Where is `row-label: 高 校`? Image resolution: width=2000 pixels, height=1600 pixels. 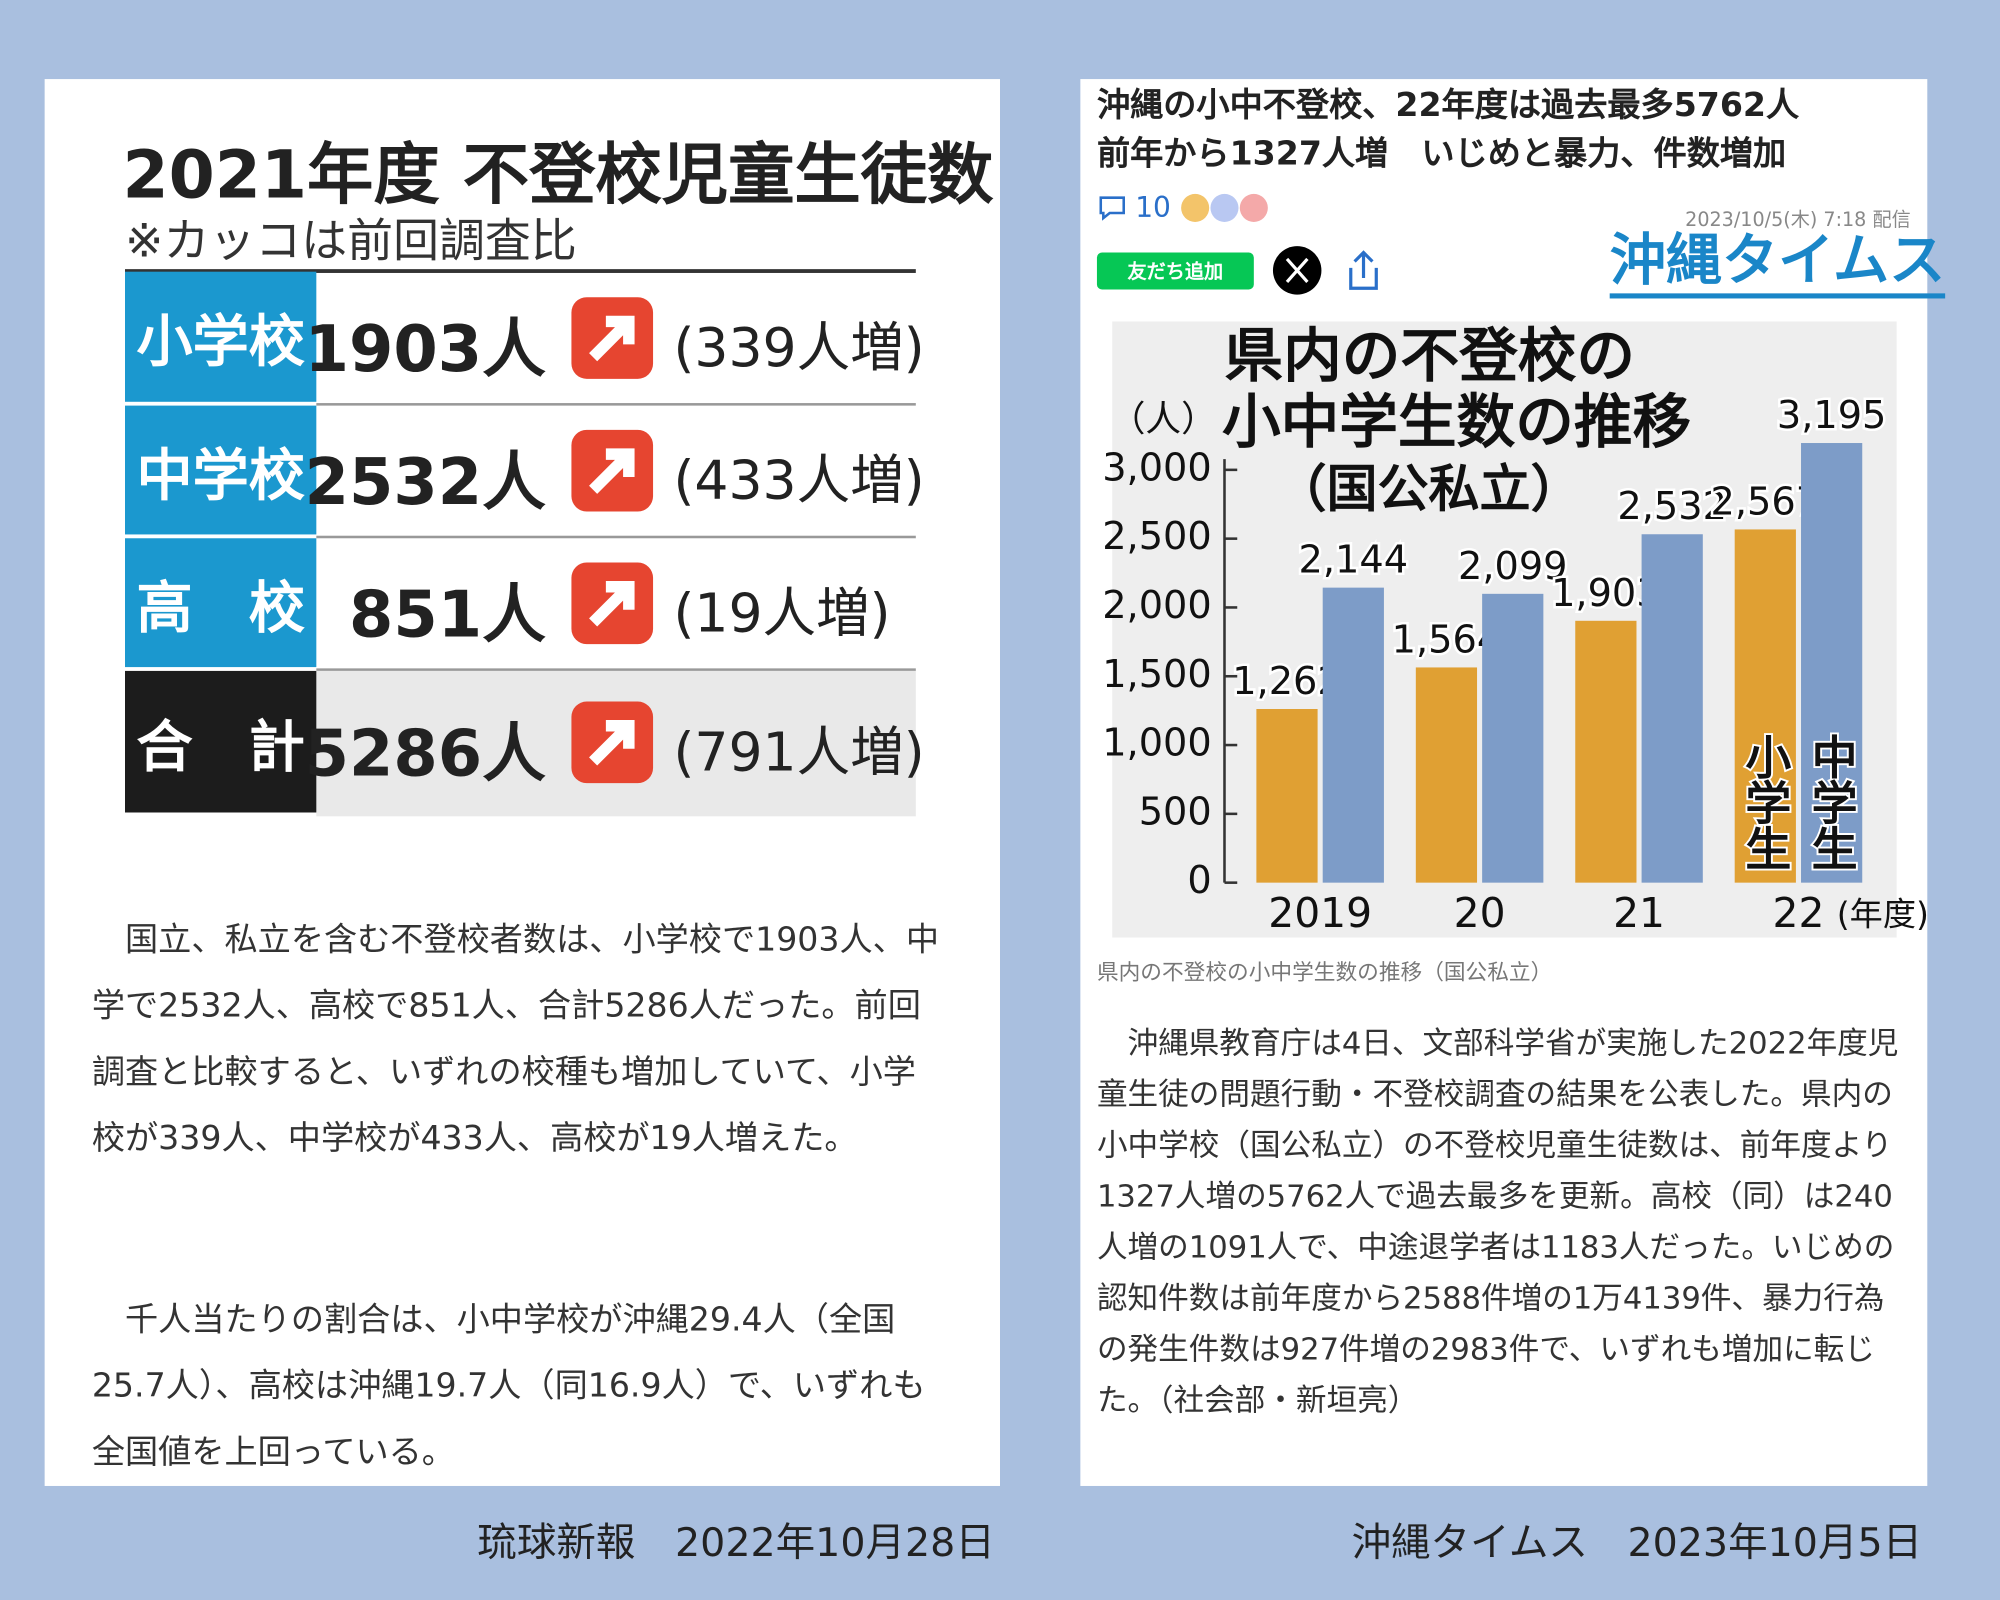
row-label: 高 校 is located at coordinates (220, 603).